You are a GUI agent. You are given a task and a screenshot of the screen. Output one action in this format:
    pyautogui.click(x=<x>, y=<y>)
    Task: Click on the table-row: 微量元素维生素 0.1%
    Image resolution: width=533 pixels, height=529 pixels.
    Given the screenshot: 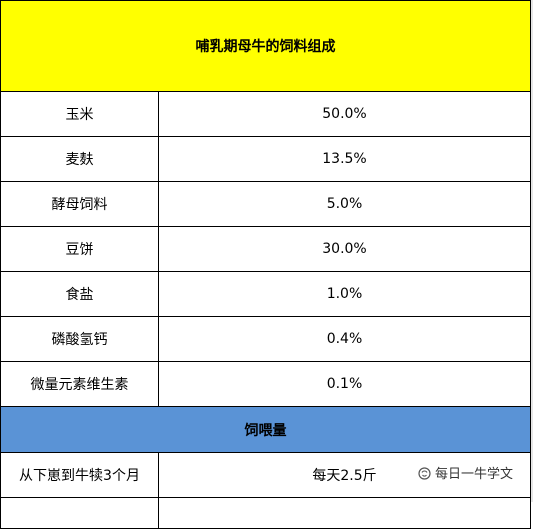 What is the action you would take?
    pyautogui.click(x=265, y=384)
    